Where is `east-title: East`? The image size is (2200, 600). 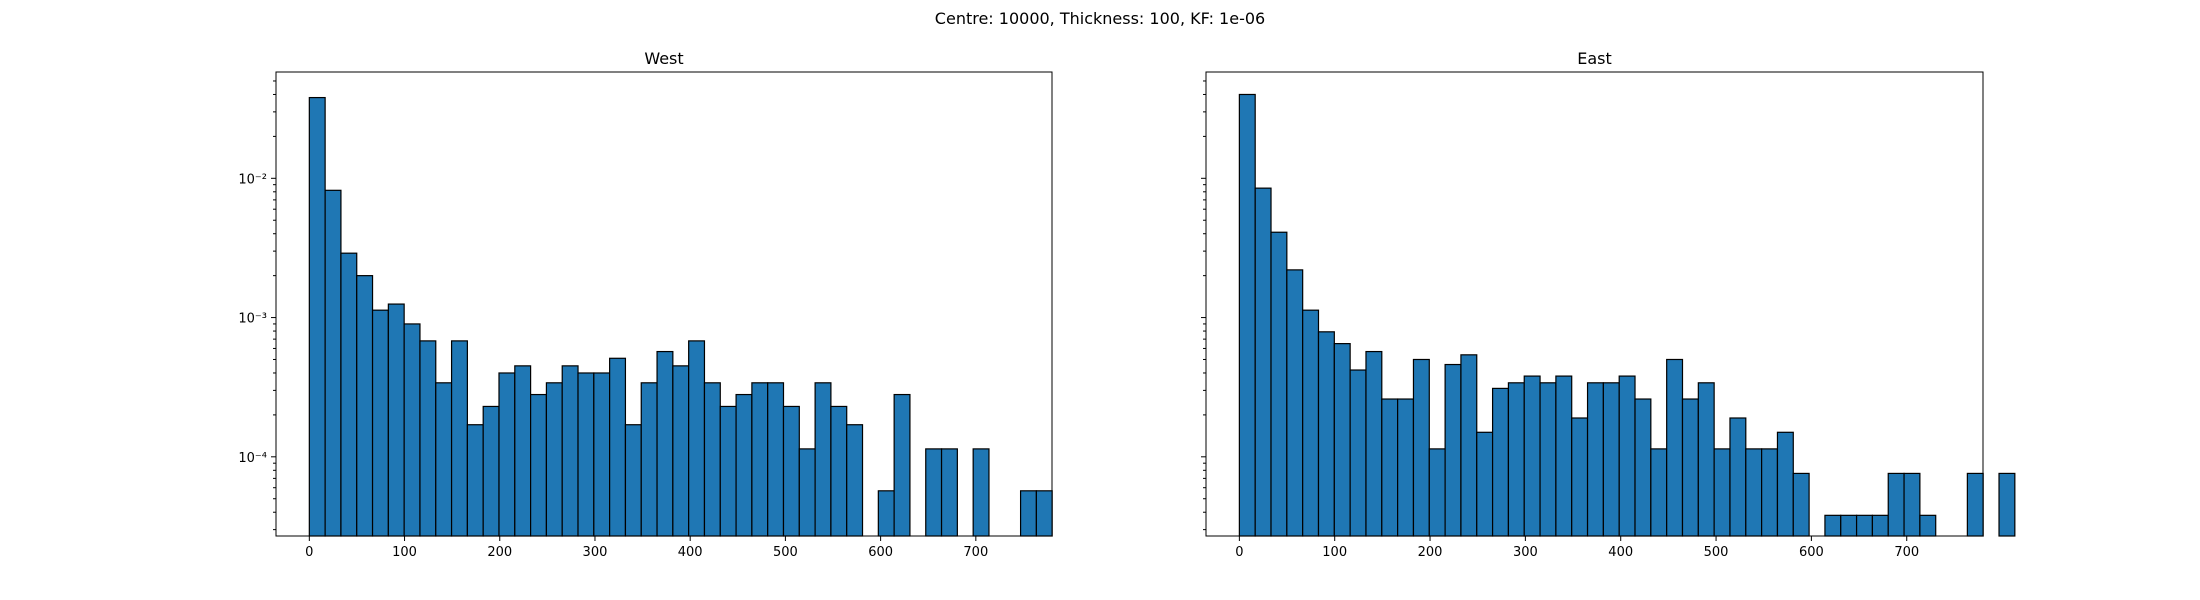 east-title: East is located at coordinates (1594, 58).